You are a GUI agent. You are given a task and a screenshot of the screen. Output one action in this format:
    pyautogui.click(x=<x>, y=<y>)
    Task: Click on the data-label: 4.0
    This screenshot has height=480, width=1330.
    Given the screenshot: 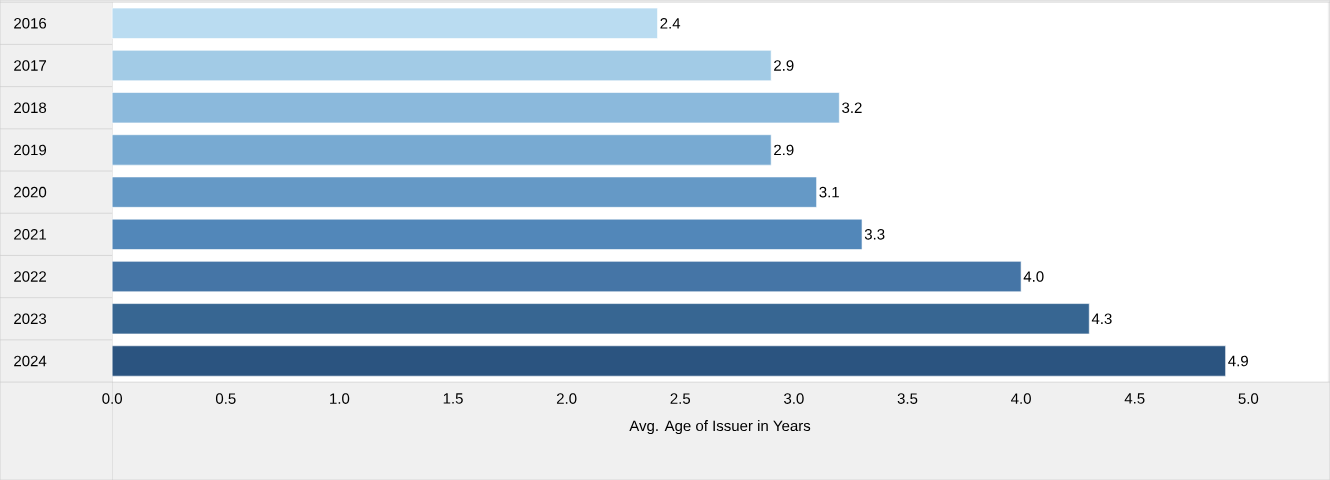 What is the action you would take?
    pyautogui.click(x=1033, y=276)
    